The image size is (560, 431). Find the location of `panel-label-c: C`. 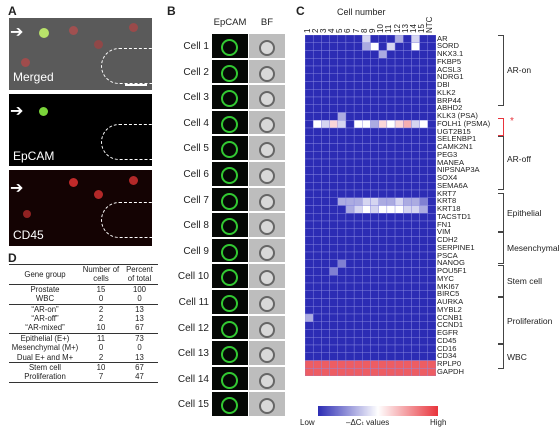

panel-label-c: C is located at coordinates (300, 11).